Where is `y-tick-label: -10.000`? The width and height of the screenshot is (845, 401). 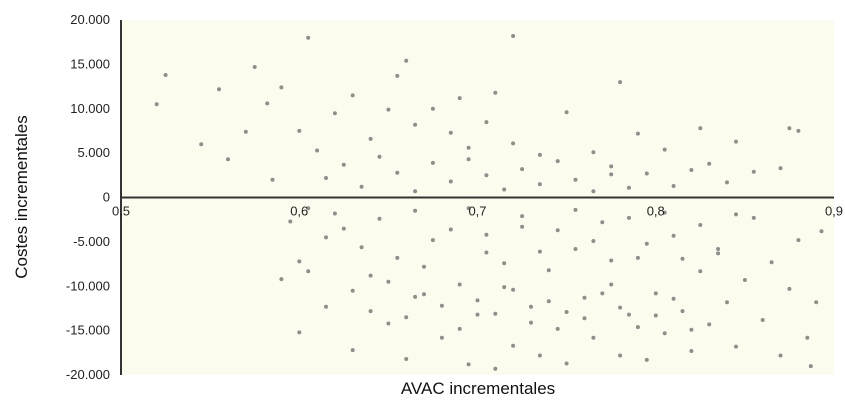 y-tick-label: -10.000 is located at coordinates (88, 285).